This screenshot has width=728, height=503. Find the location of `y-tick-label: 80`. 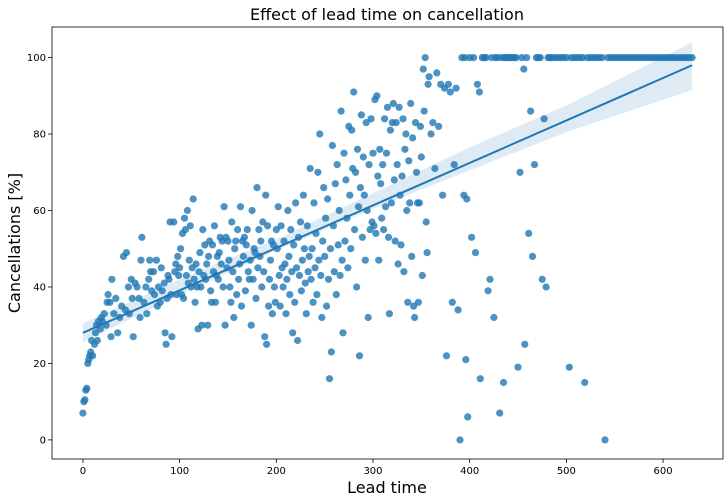

y-tick-label: 80 is located at coordinates (39, 135).